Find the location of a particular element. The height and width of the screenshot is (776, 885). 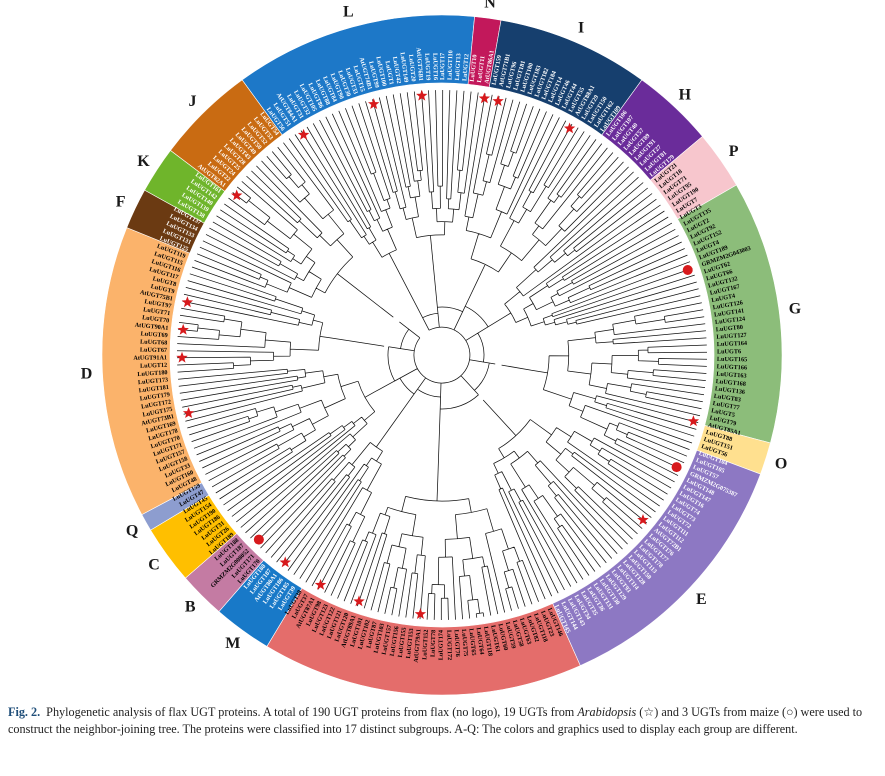

group-label-h: H is located at coordinates (685, 95).